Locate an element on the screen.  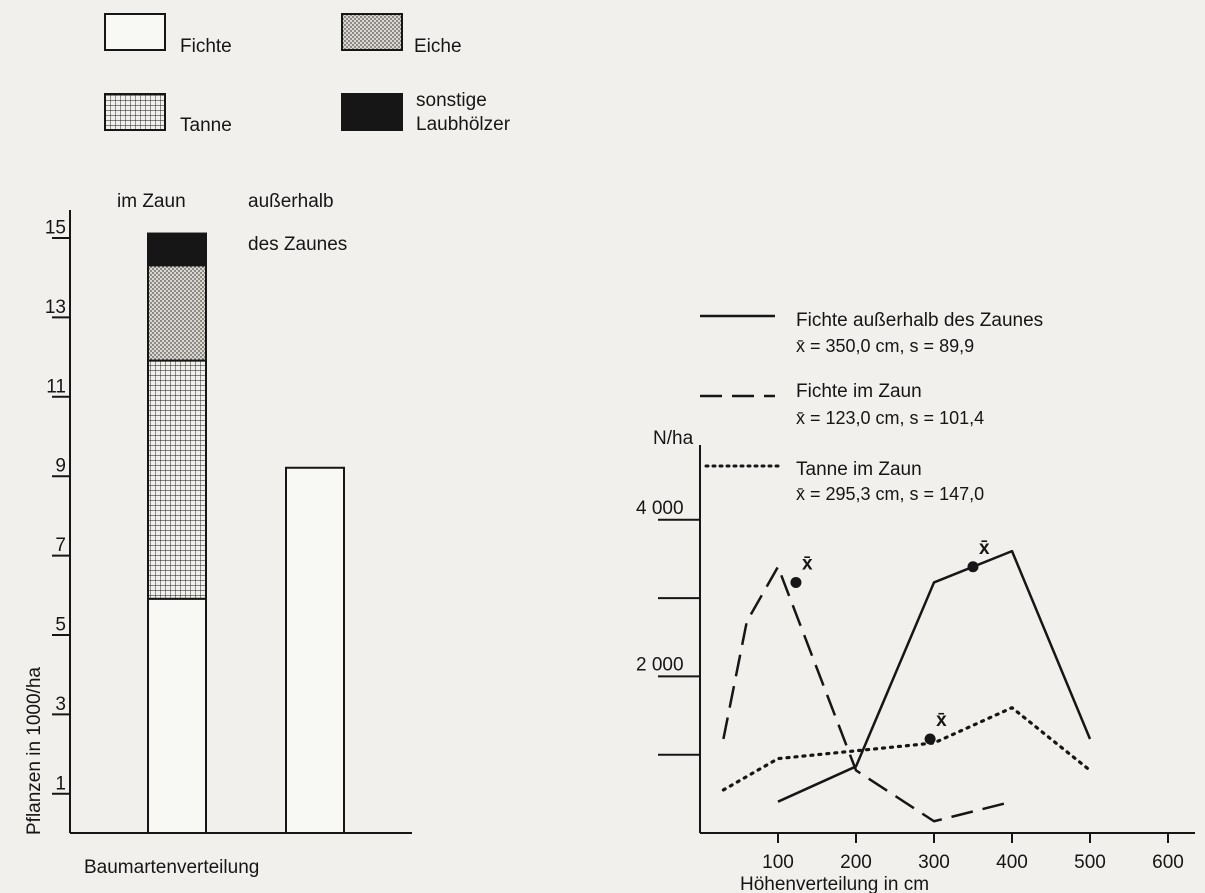
bar-y-tick-label-15: 15 is located at coordinates (55, 228).